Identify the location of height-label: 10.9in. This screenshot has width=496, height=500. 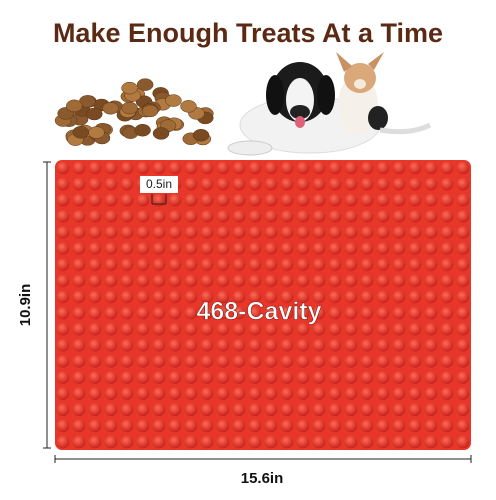
(25, 305).